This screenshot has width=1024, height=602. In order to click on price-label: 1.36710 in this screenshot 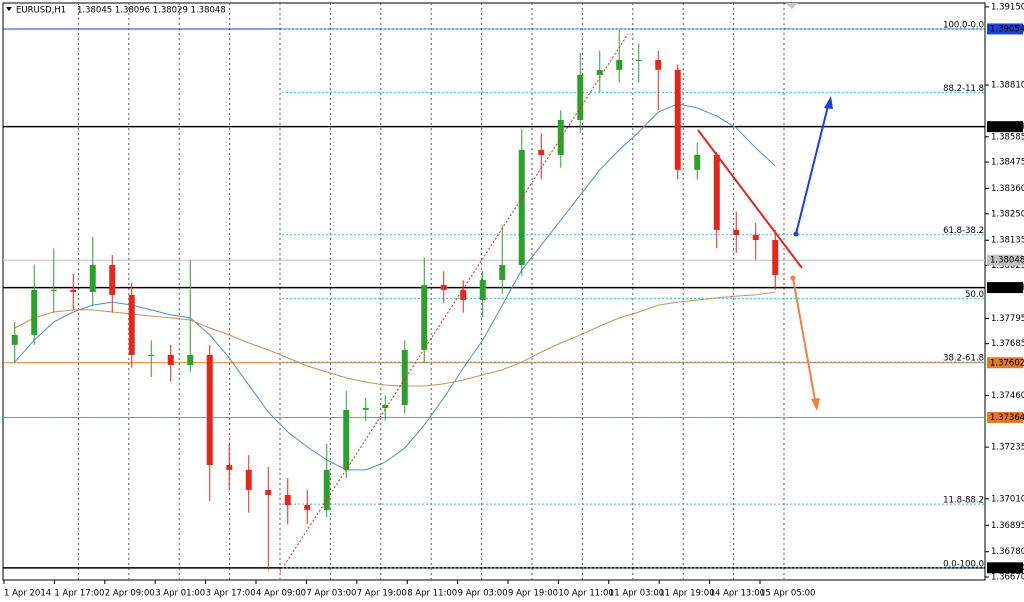, I will do `click(1007, 568)`.